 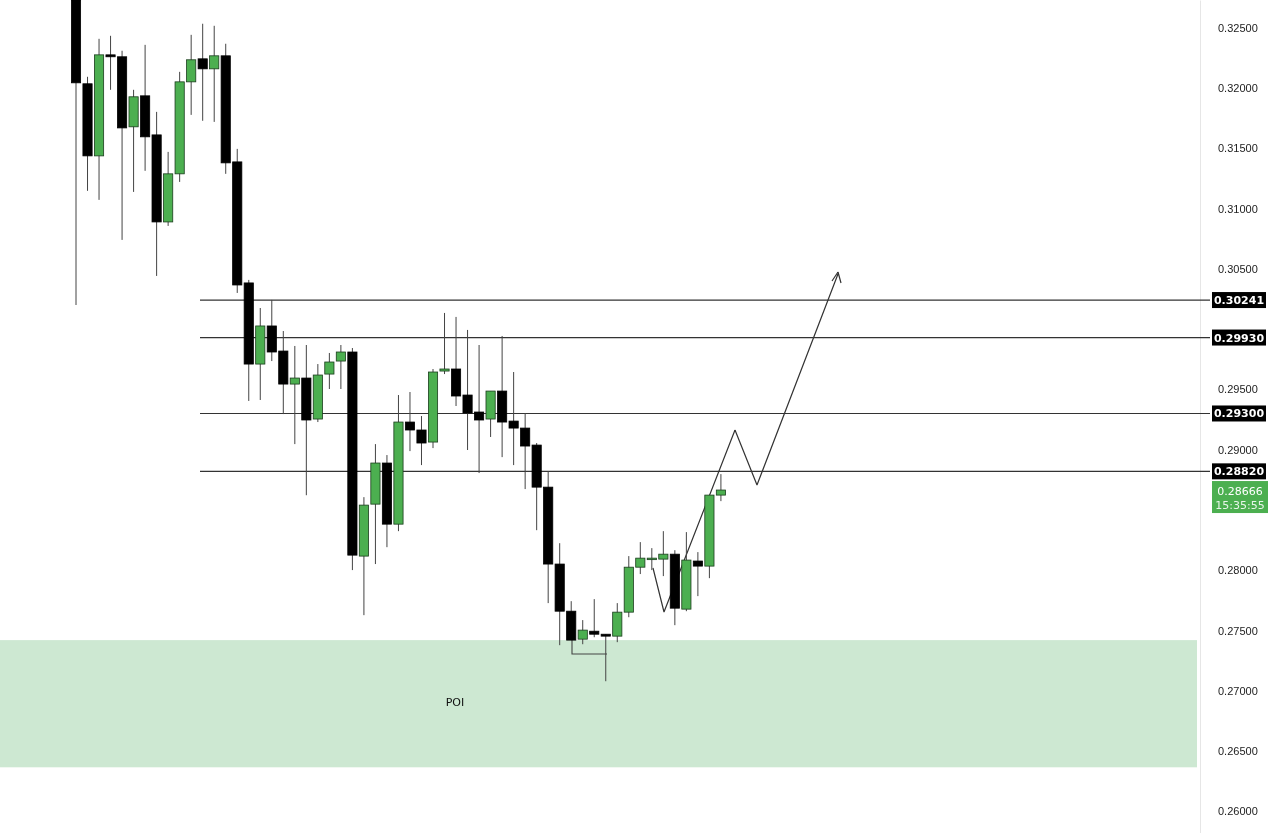 I want to click on y-tick-label: 0.29500, so click(x=1238, y=389).